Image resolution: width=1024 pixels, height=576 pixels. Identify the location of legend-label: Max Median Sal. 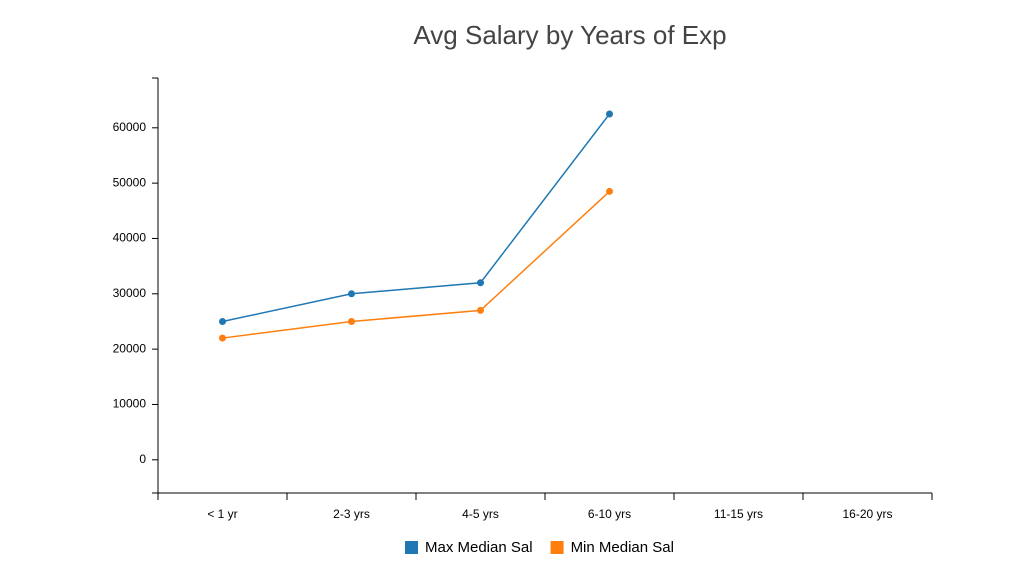
(479, 547).